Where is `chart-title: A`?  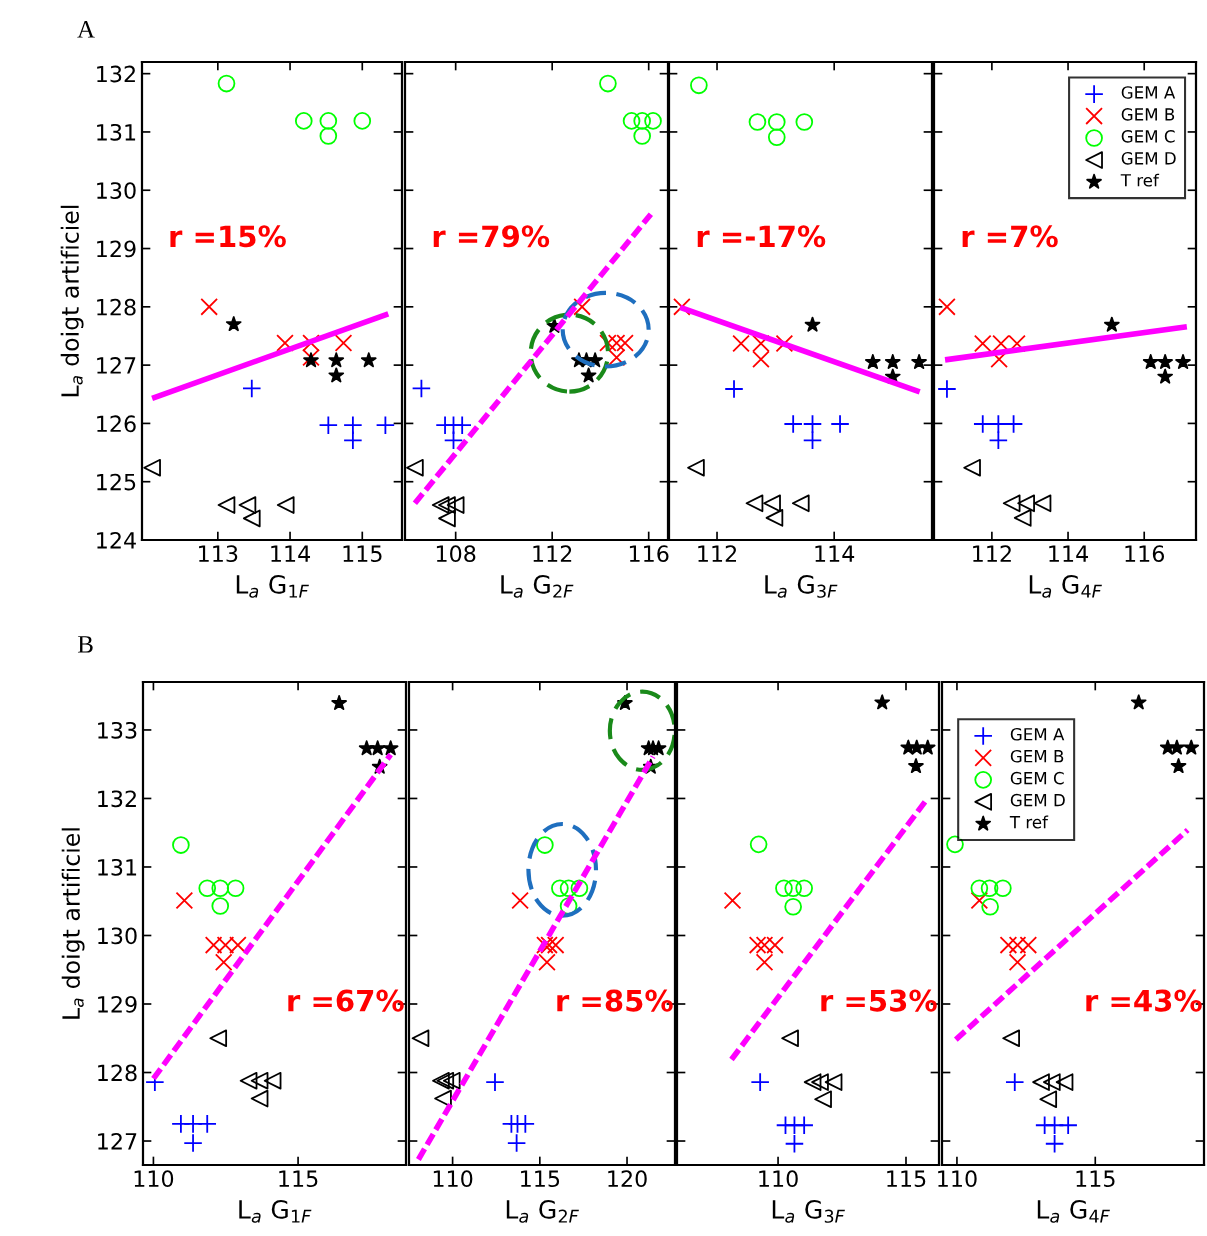
chart-title: A is located at coordinates (86, 29).